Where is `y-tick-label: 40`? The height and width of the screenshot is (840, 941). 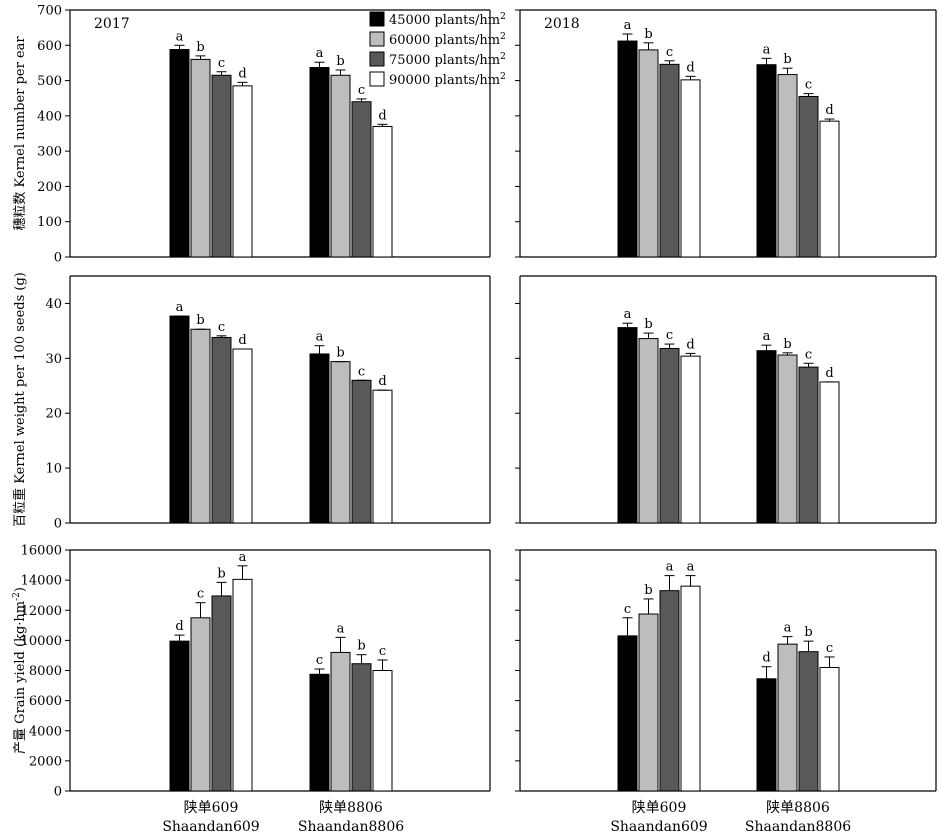 y-tick-label: 40 is located at coordinates (53, 304).